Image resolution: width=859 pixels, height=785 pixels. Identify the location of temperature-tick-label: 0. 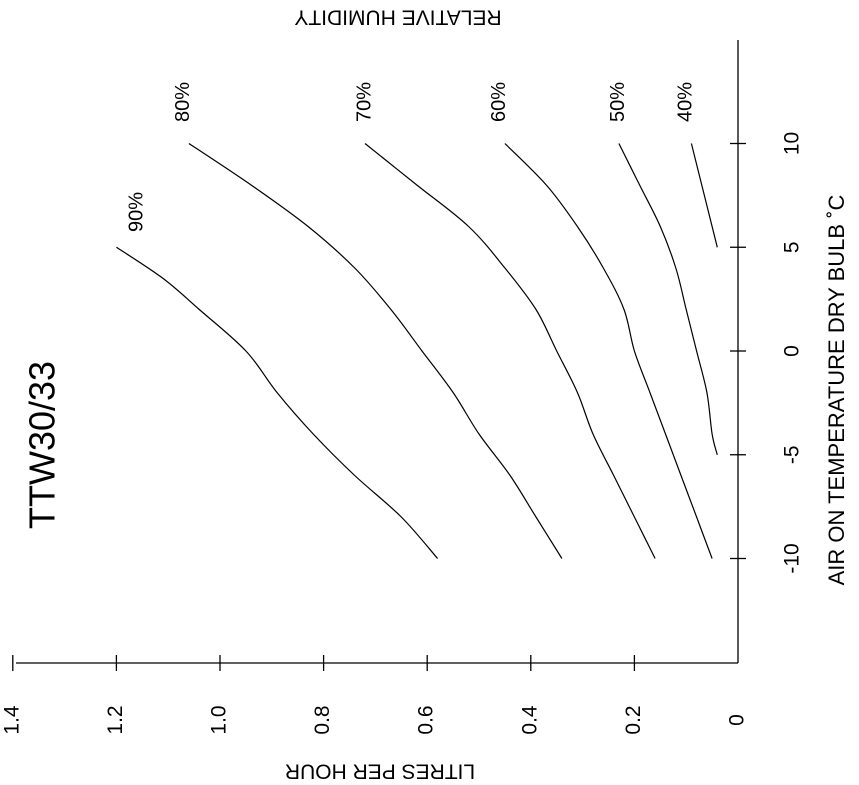
(792, 351).